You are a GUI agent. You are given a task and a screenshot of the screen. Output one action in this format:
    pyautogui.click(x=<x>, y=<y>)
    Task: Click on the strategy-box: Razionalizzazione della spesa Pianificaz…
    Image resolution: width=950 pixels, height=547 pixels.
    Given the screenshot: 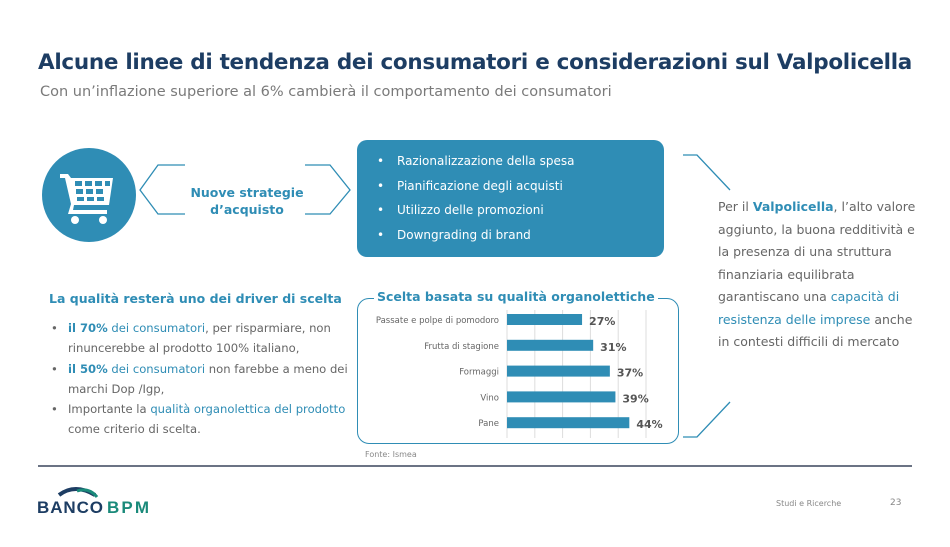 What is the action you would take?
    pyautogui.click(x=510, y=198)
    